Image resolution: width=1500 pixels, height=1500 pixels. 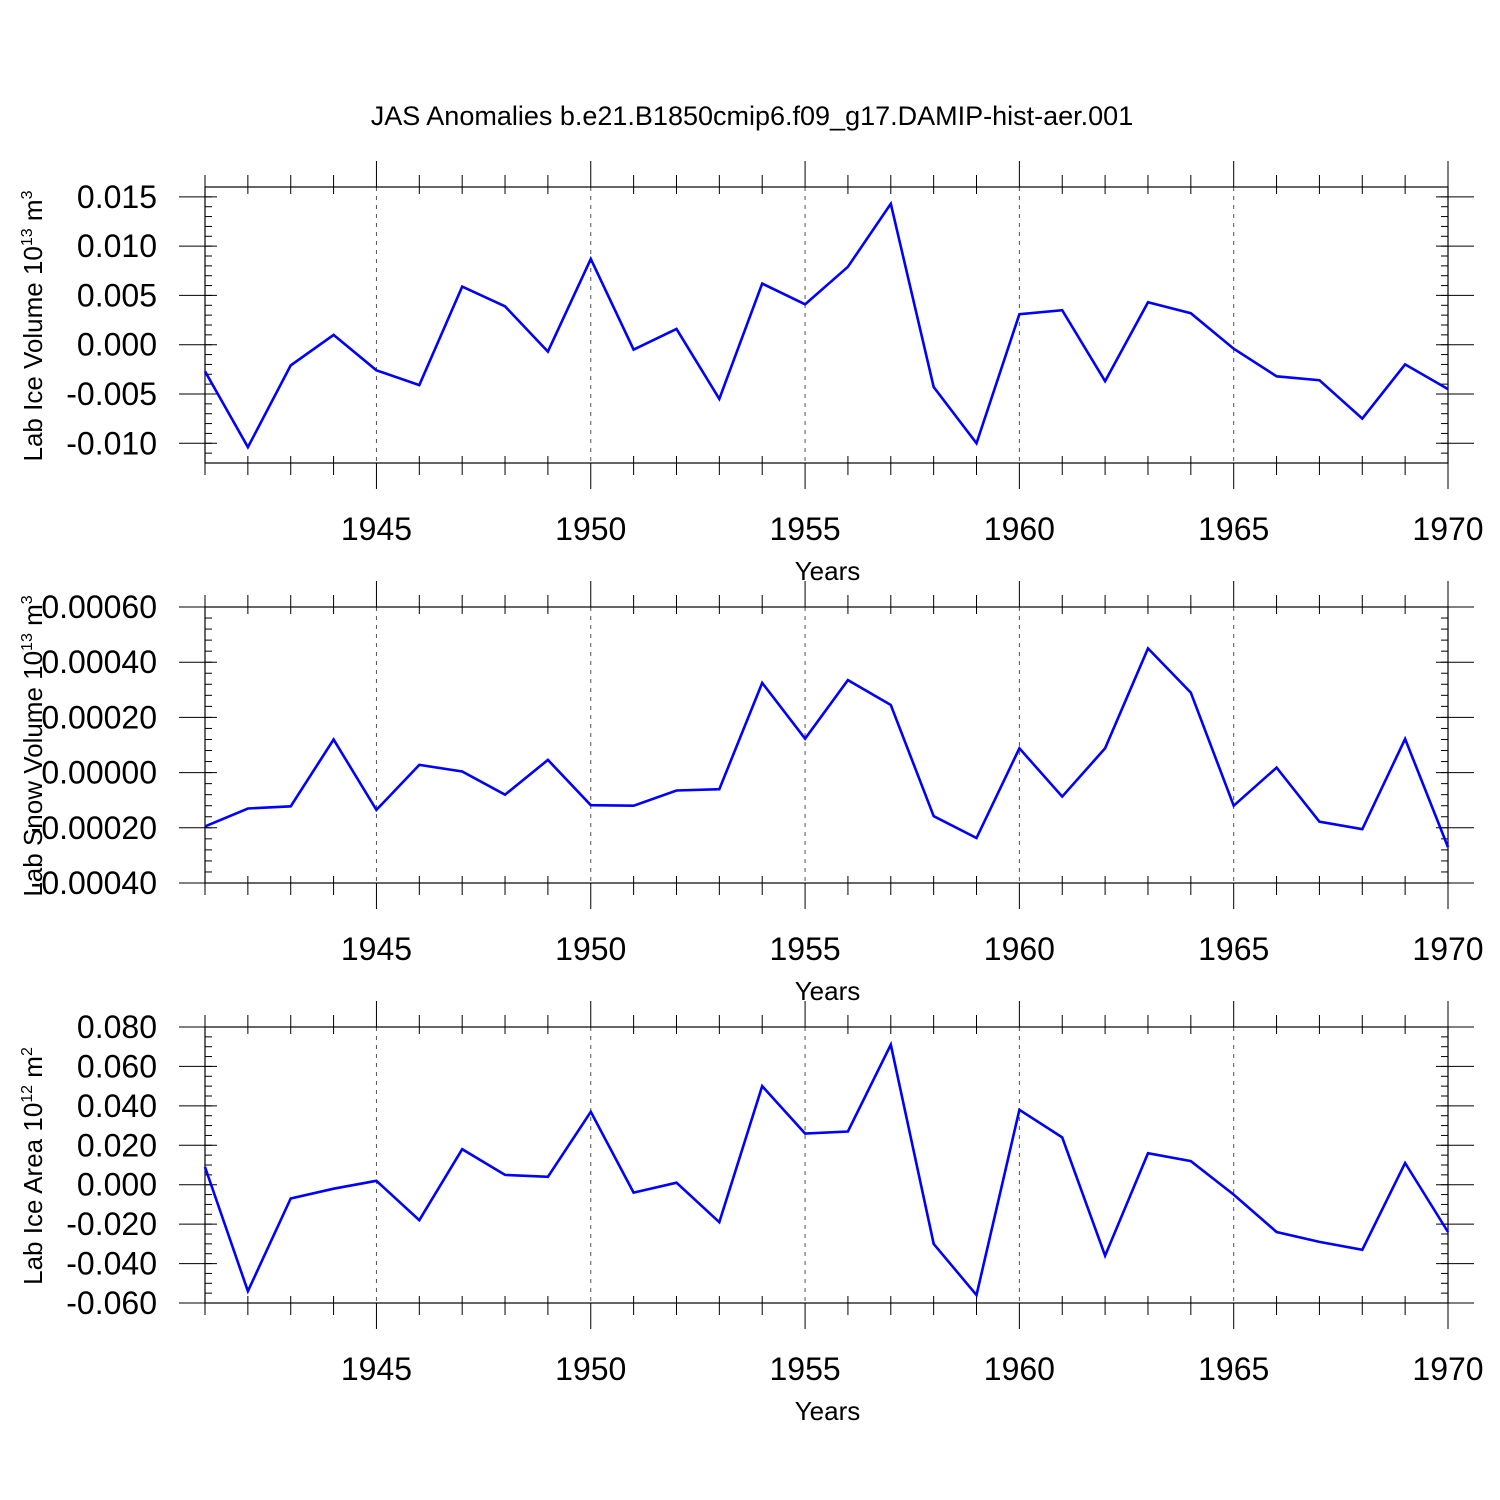 I want to click on ice-area-x-tick-label: 1960, so click(x=1019, y=1369).